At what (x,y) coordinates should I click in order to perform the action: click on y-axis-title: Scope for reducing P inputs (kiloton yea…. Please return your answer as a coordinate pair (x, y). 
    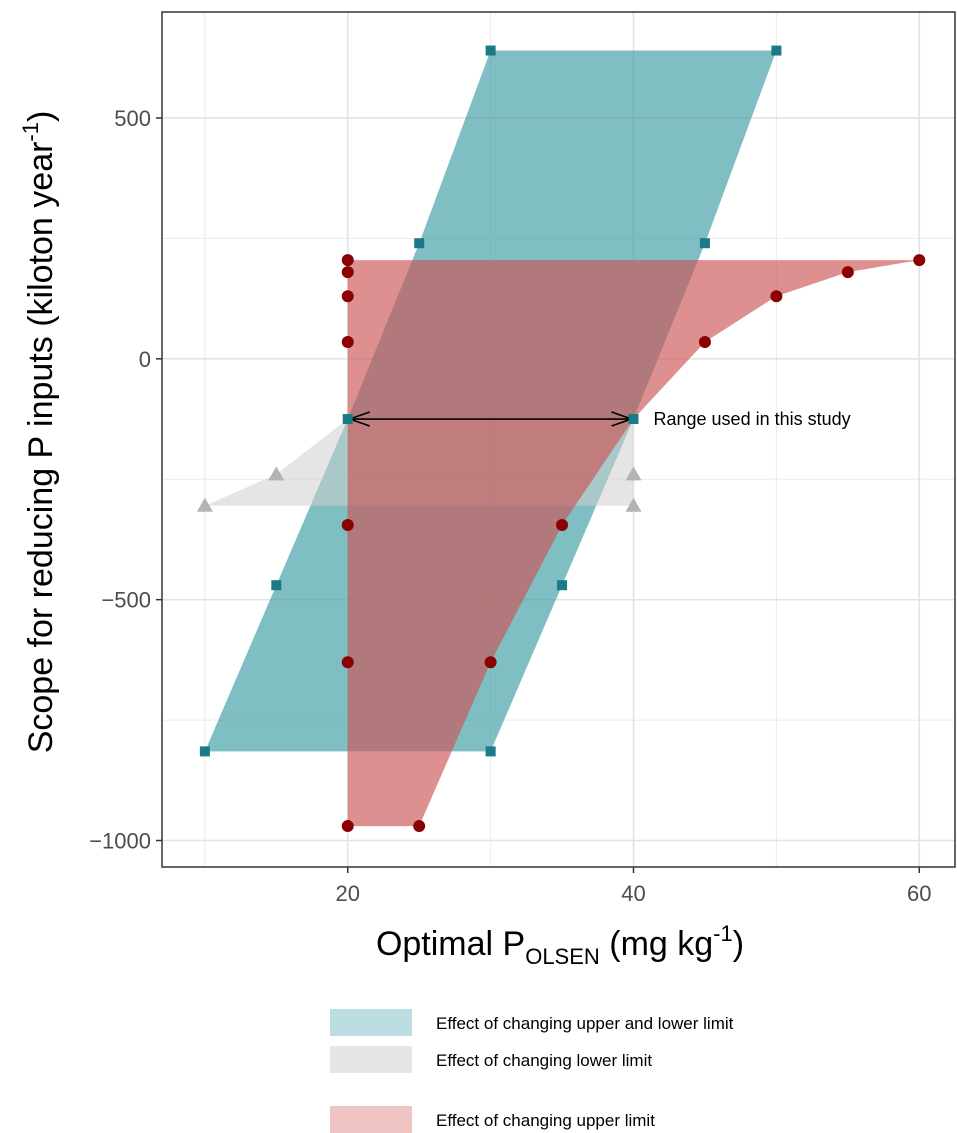
    Looking at the image, I should click on (39, 432).